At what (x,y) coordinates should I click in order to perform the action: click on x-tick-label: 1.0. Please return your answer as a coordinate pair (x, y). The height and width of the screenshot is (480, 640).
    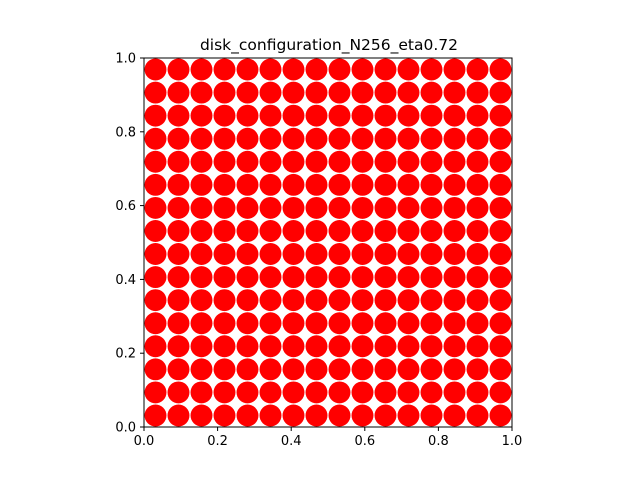
    Looking at the image, I should click on (512, 441).